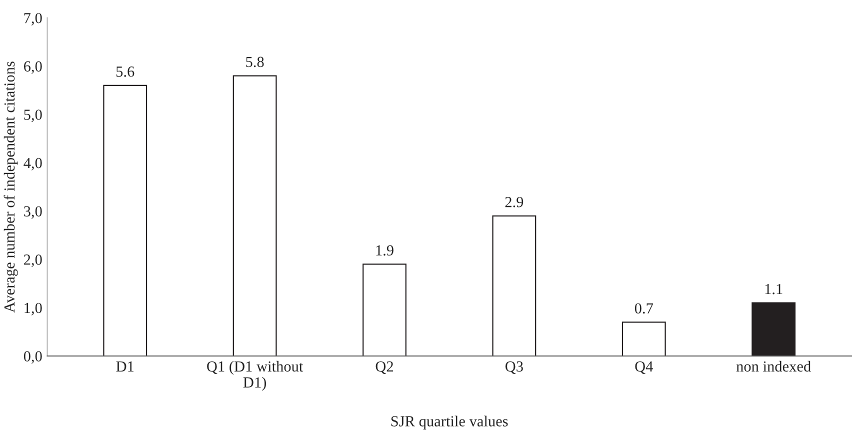 This screenshot has width=860, height=445. Describe the element at coordinates (33, 261) in the screenshot. I see `y-tick-label: 2,0` at that location.